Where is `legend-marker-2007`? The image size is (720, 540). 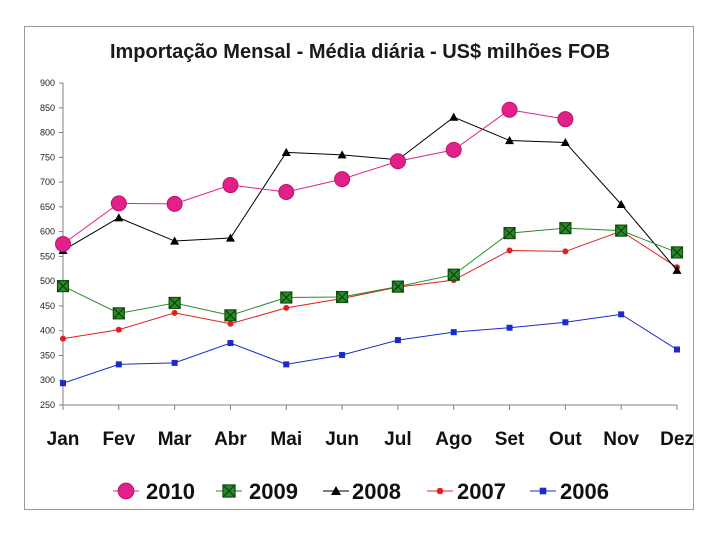 legend-marker-2007 is located at coordinates (440, 491).